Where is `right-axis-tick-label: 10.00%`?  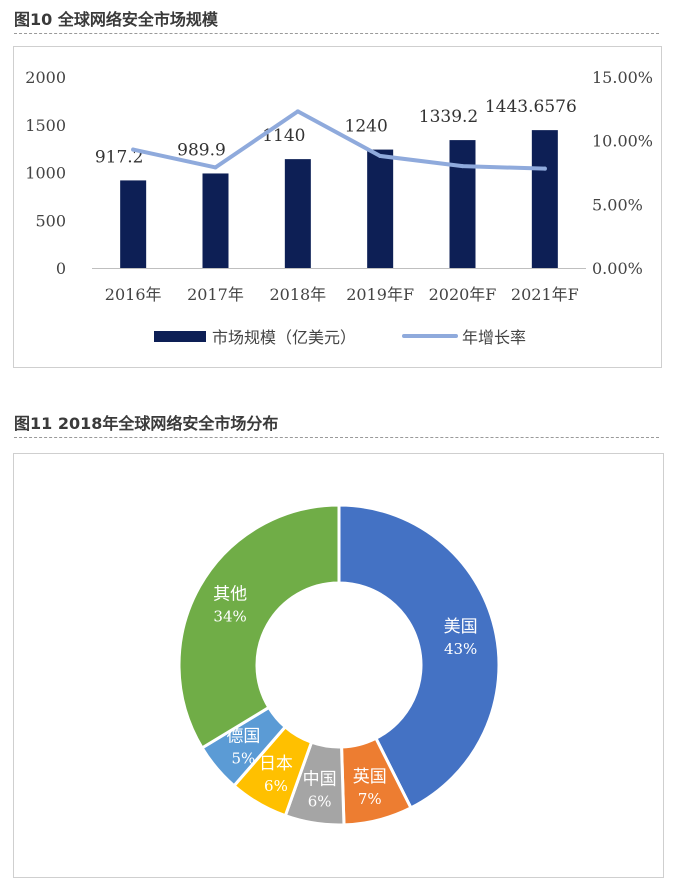
right-axis-tick-label: 10.00% is located at coordinates (622, 141).